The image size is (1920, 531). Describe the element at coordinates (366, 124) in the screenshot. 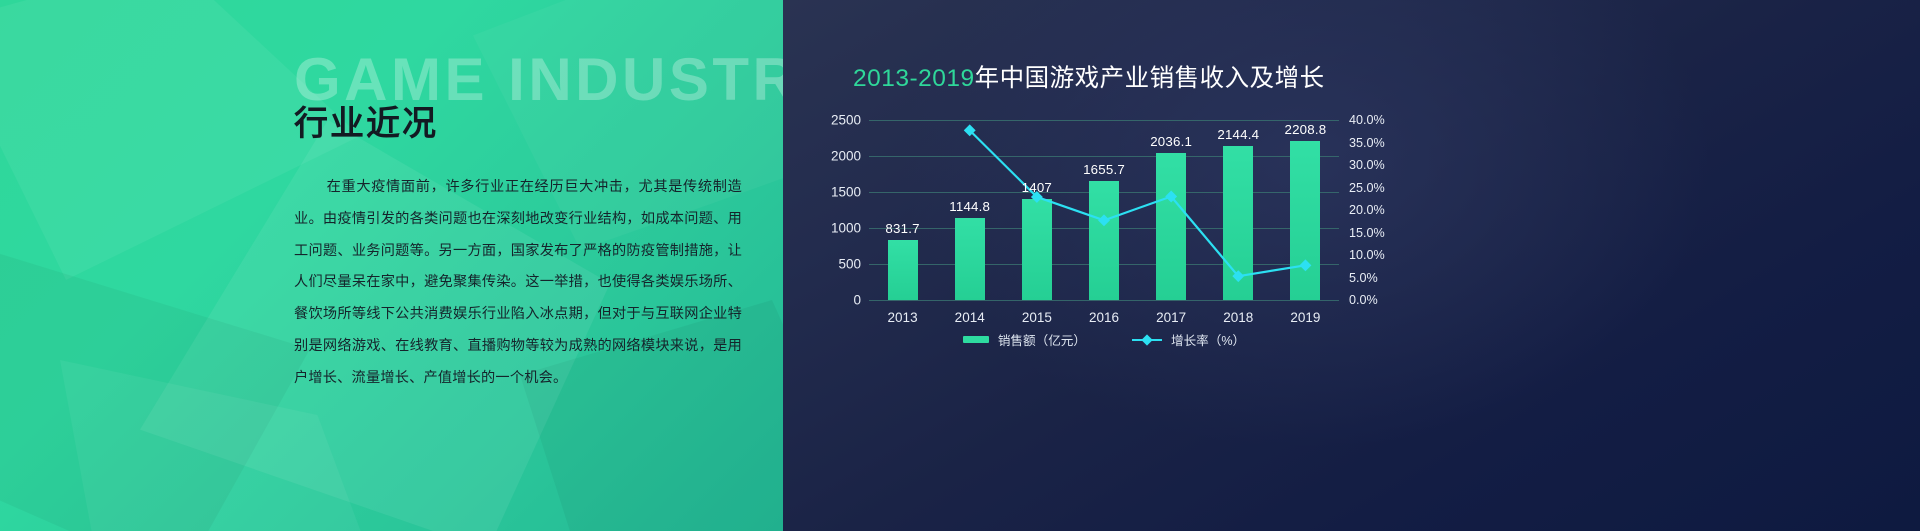

I see `page-title: 行业近况` at that location.